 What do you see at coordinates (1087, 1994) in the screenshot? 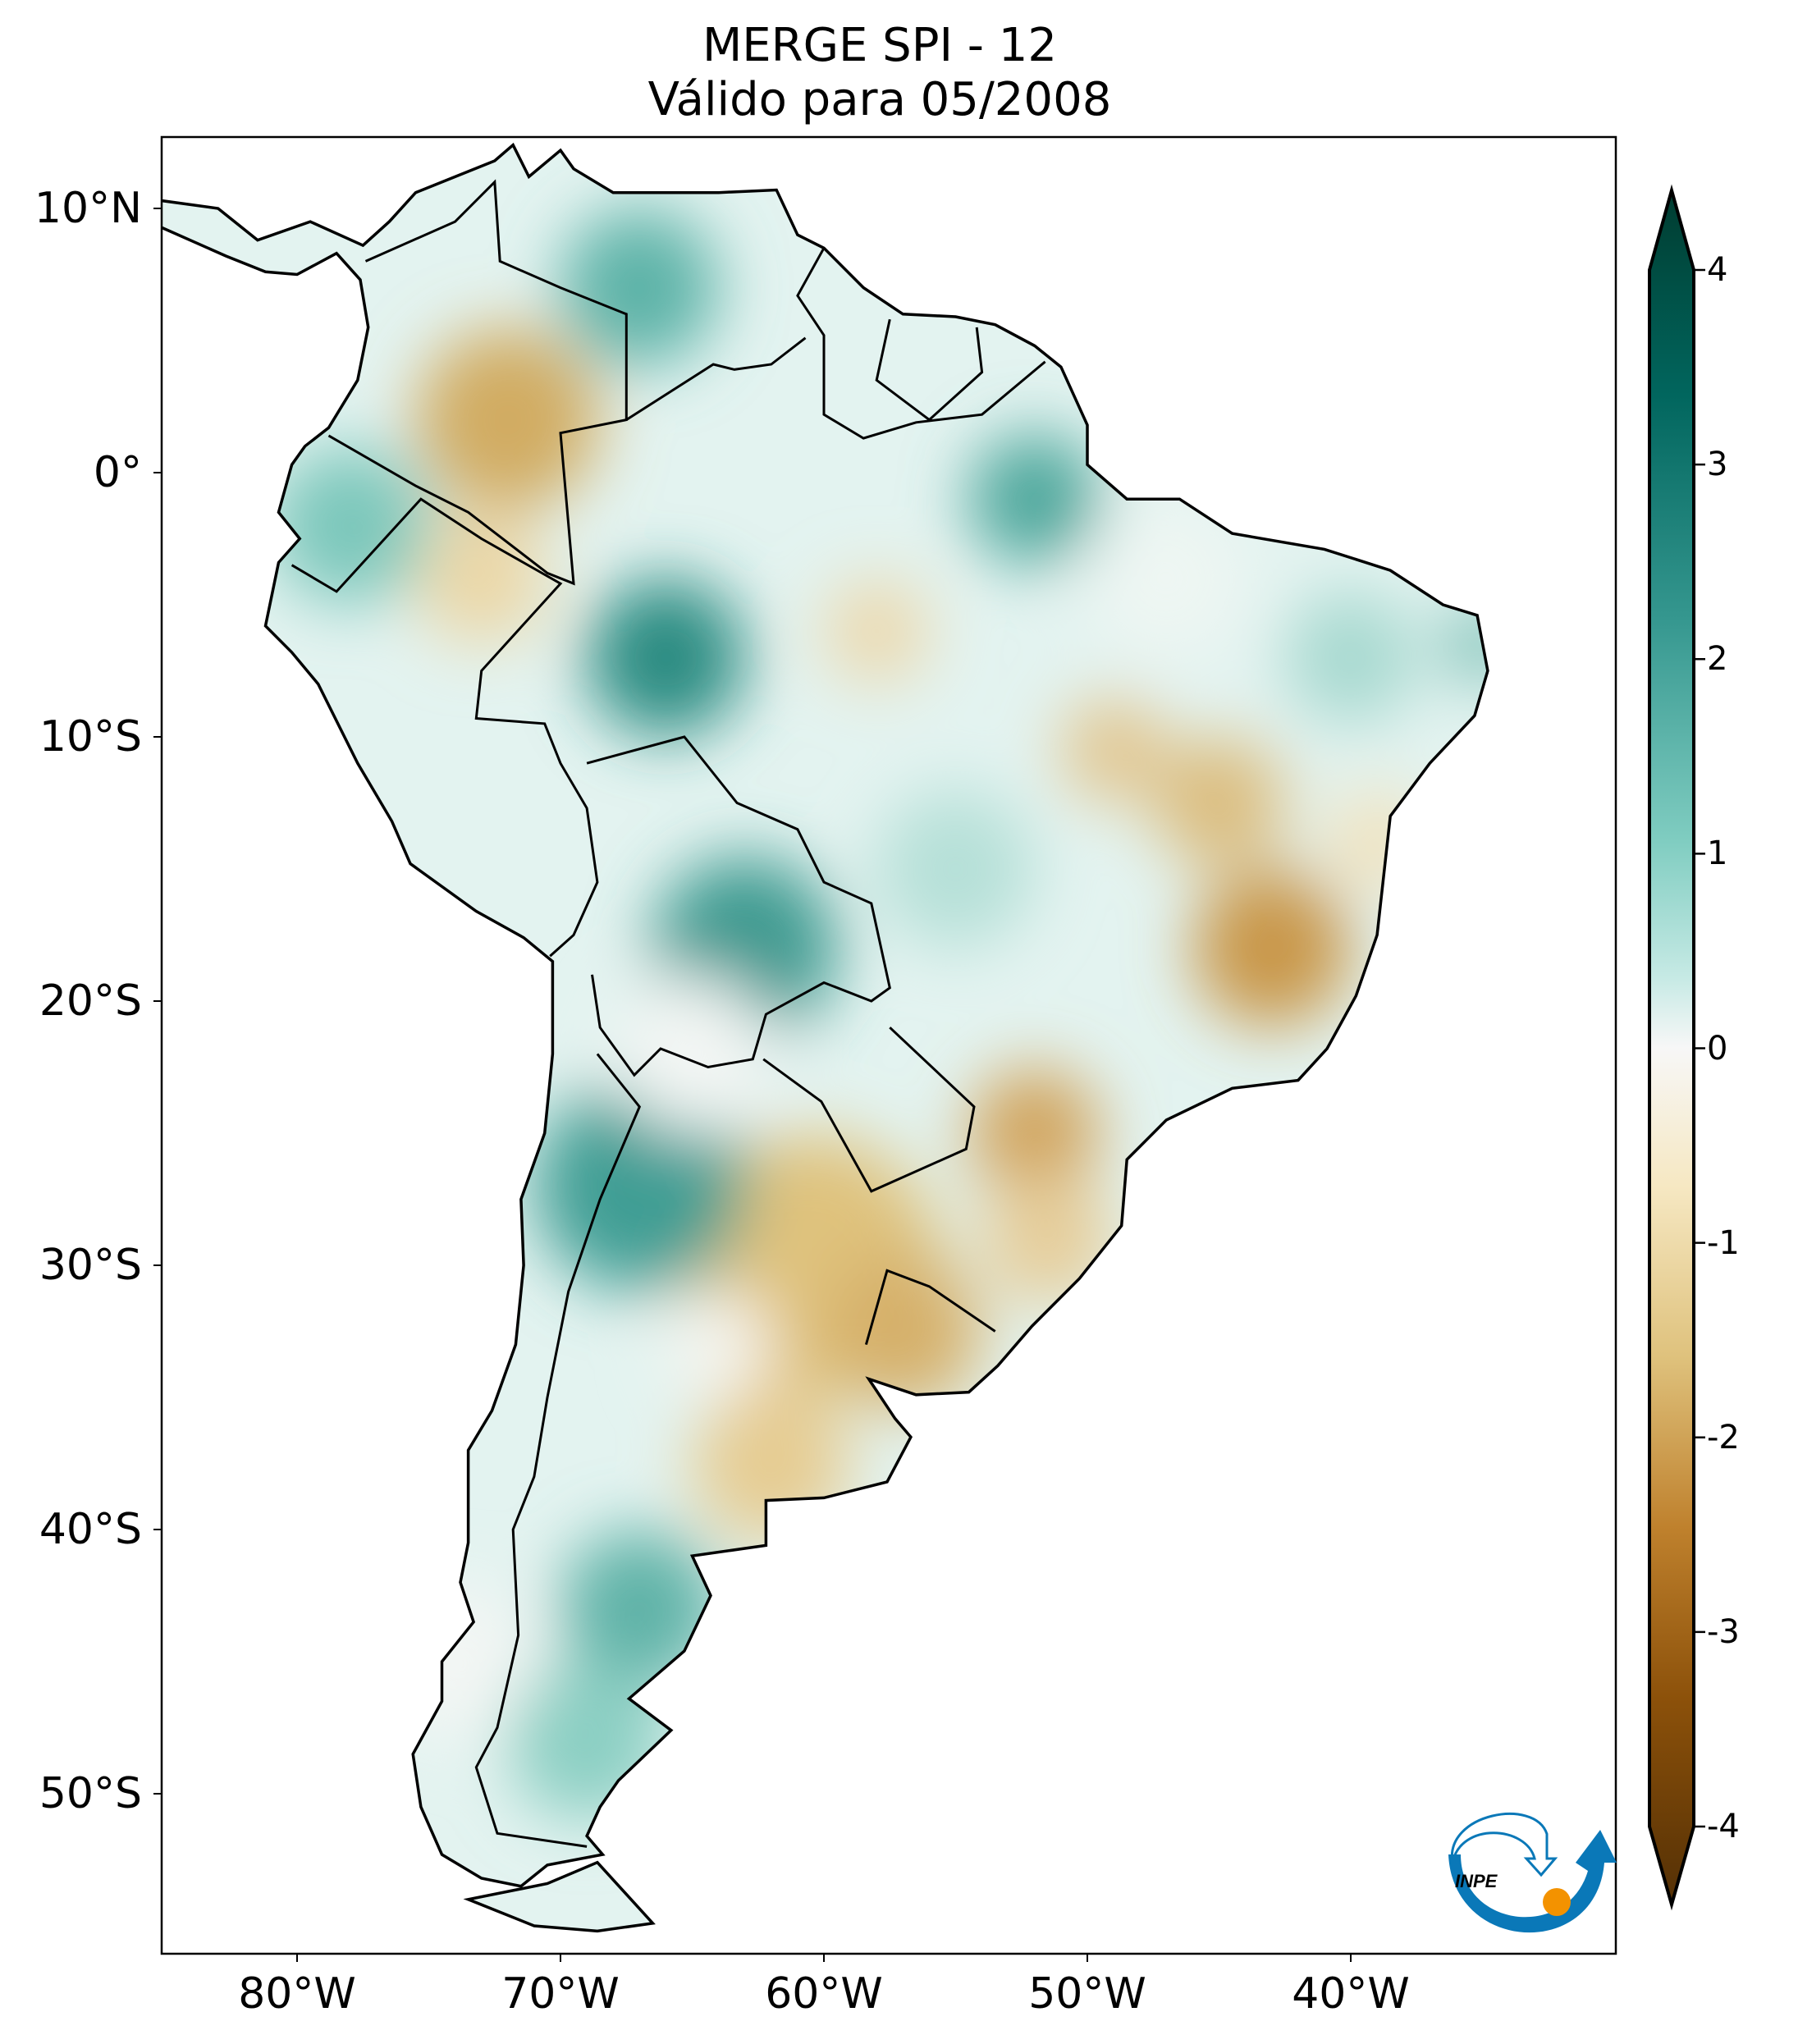
I see `lon-tick-label: 50°W` at bounding box center [1087, 1994].